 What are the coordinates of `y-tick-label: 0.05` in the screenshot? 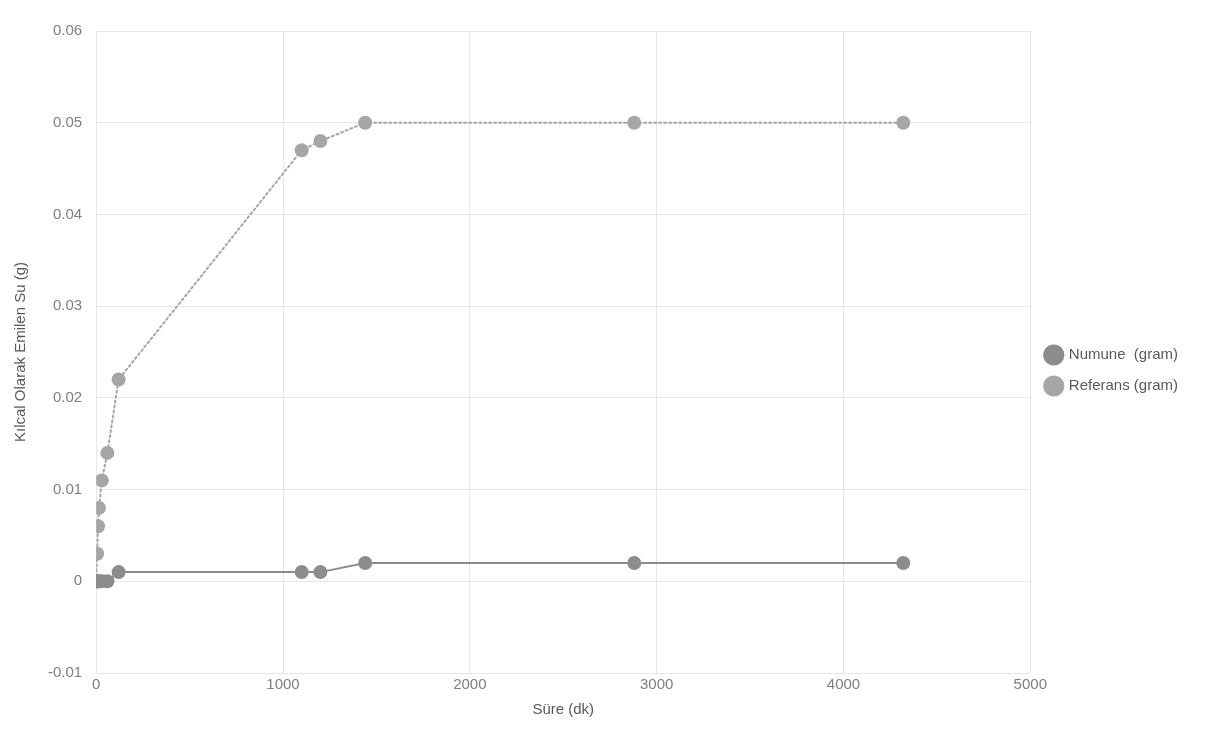 It's located at (67, 121).